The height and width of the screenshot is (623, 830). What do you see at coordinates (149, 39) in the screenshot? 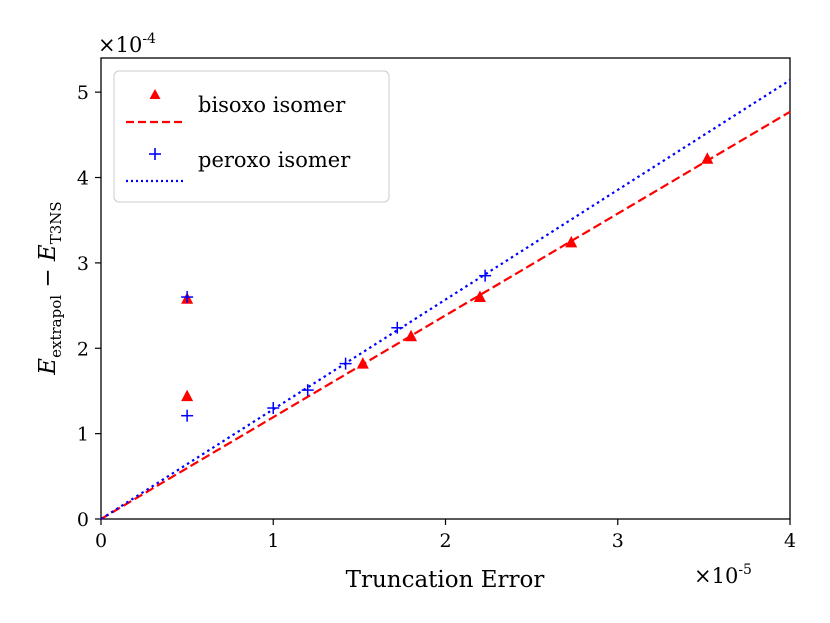
I see `y-multiplier-exp: -4` at bounding box center [149, 39].